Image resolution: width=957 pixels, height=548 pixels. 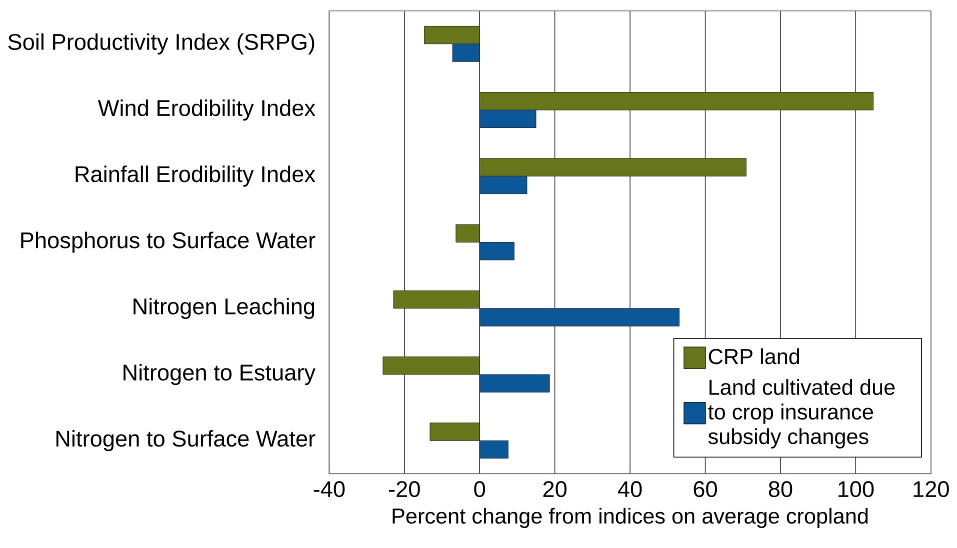 What do you see at coordinates (705, 489) in the screenshot?
I see `x-tick-label: 60` at bounding box center [705, 489].